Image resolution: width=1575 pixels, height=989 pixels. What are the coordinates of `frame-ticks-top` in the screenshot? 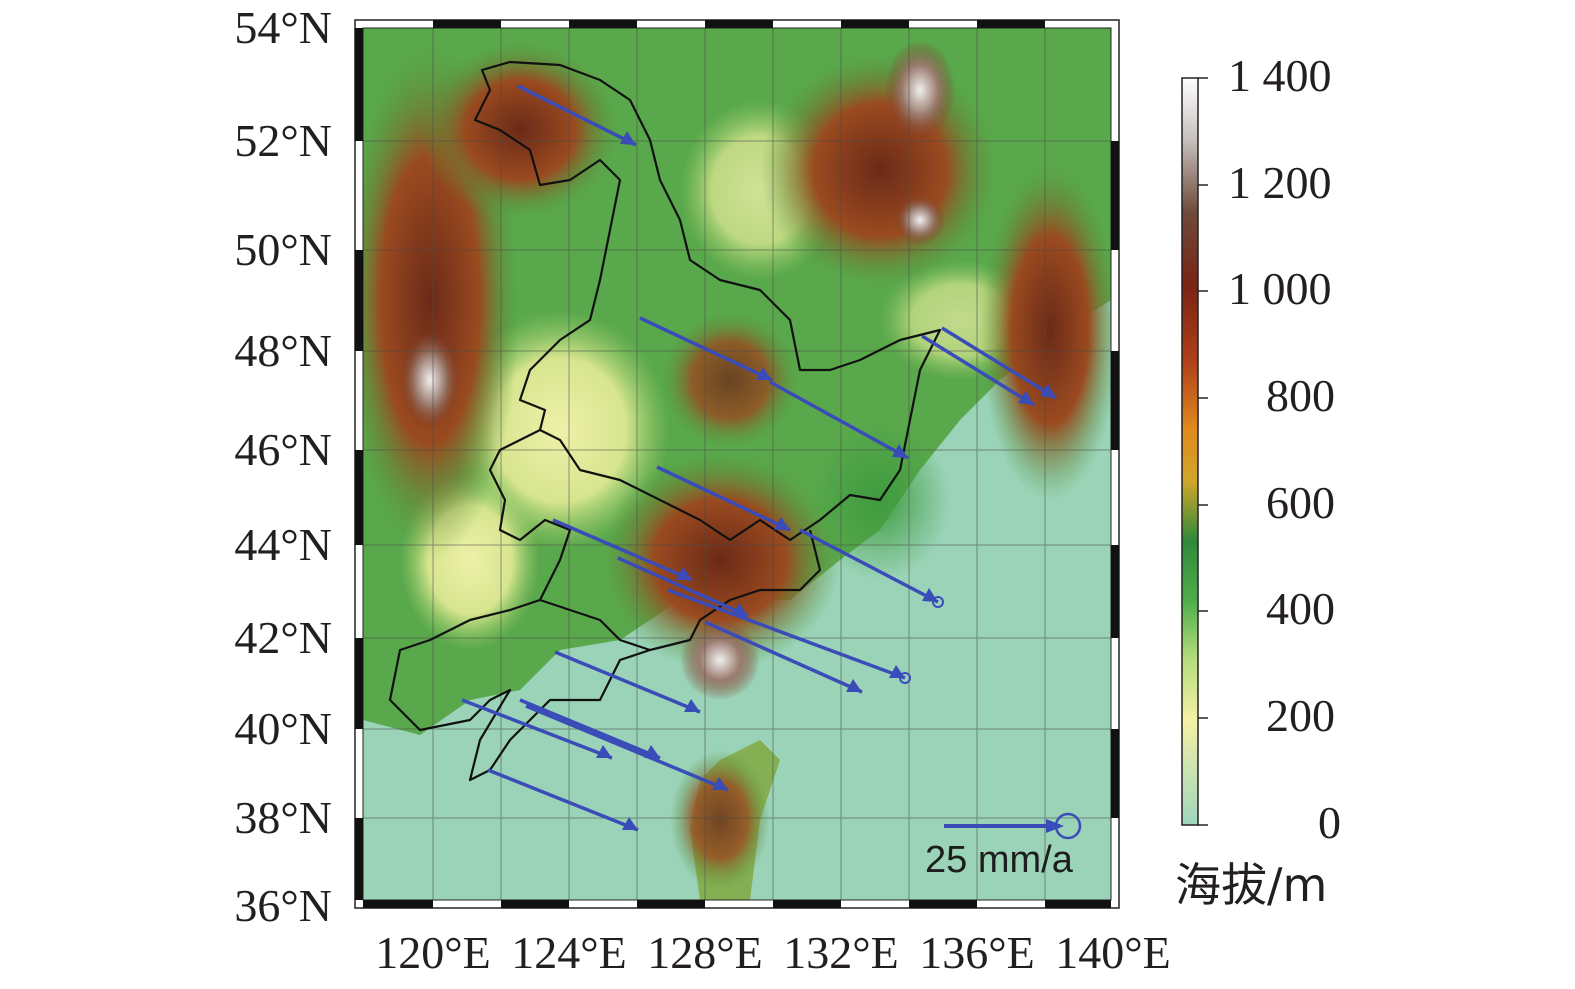 It's located at (739, 24).